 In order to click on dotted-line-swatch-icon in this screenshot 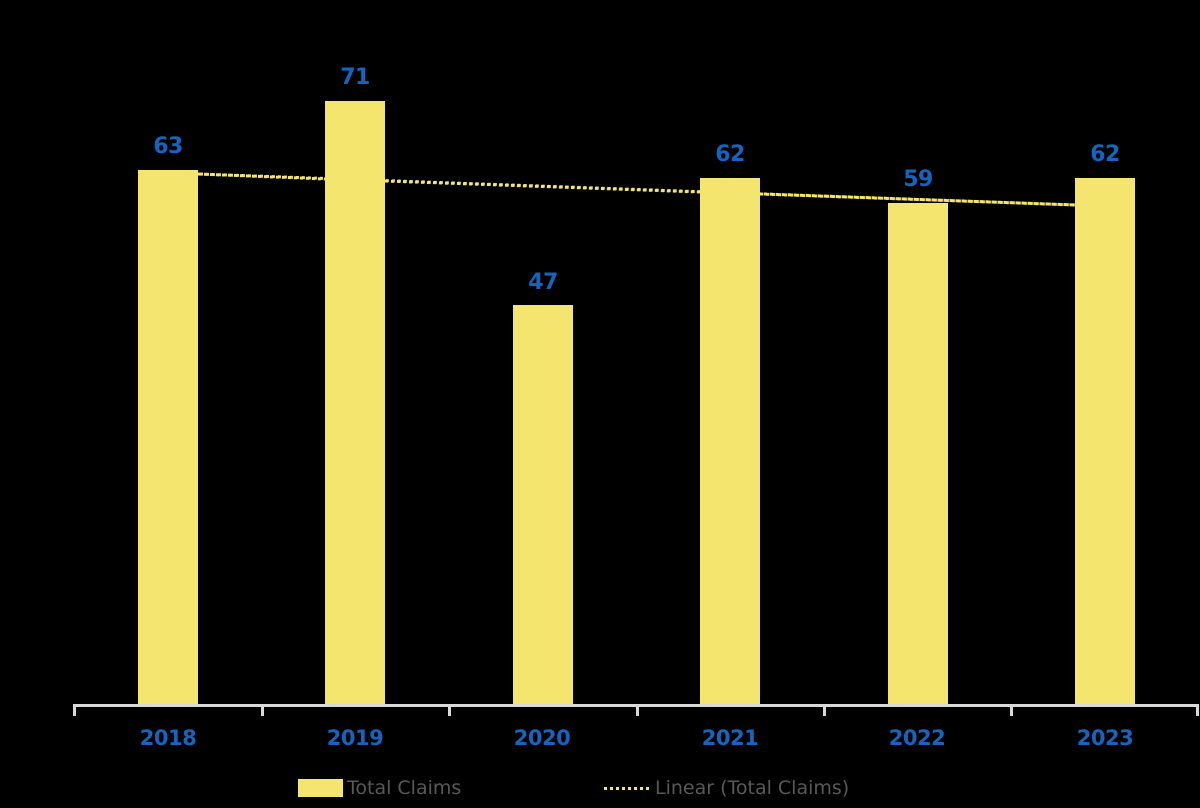, I will do `click(626, 788)`.